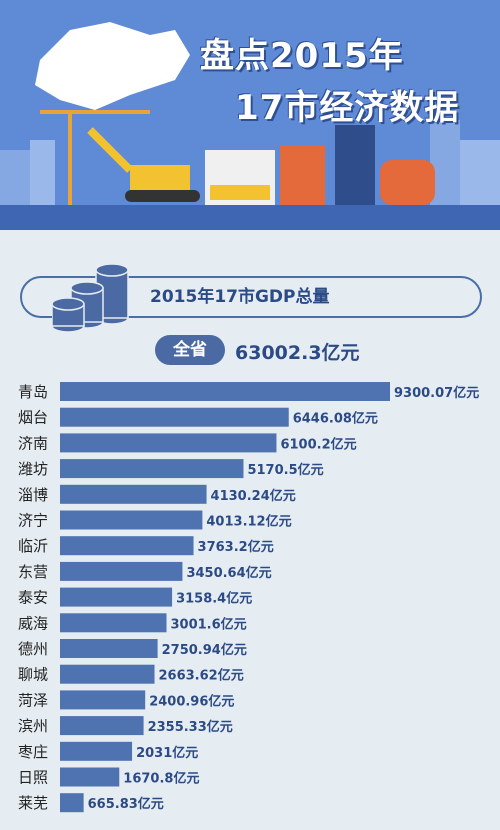 The image size is (500, 830). Describe the element at coordinates (33, 418) in the screenshot. I see `city-label: 烟台` at that location.